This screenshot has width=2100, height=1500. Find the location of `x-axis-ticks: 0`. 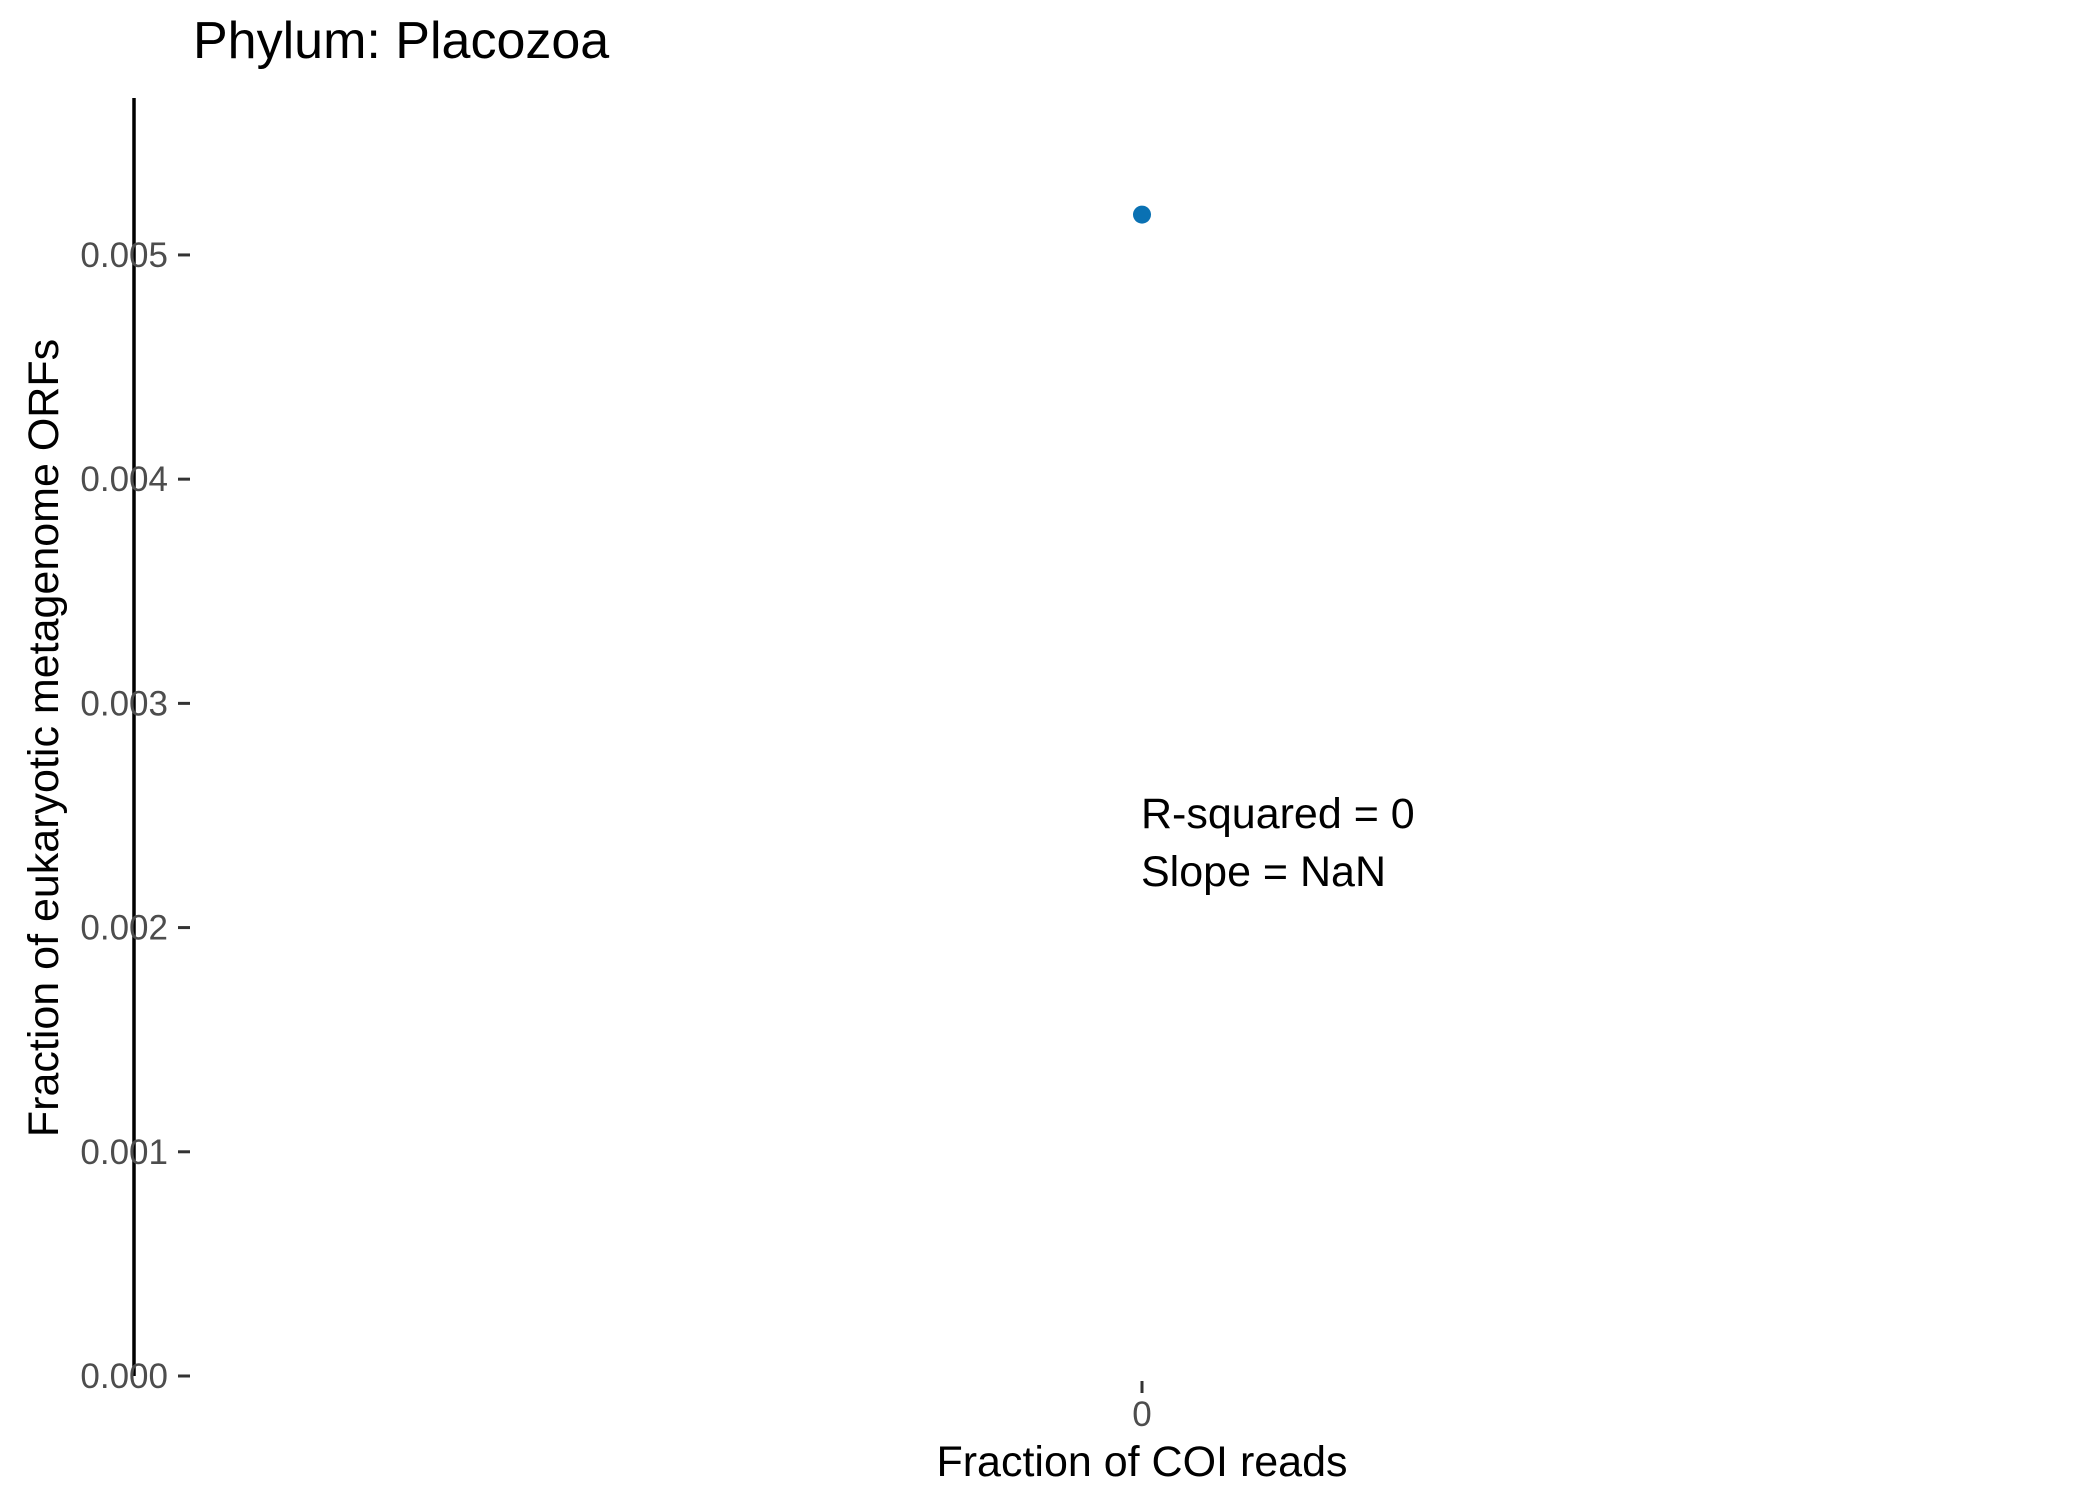

x-axis-ticks: 0 is located at coordinates (1142, 1407).